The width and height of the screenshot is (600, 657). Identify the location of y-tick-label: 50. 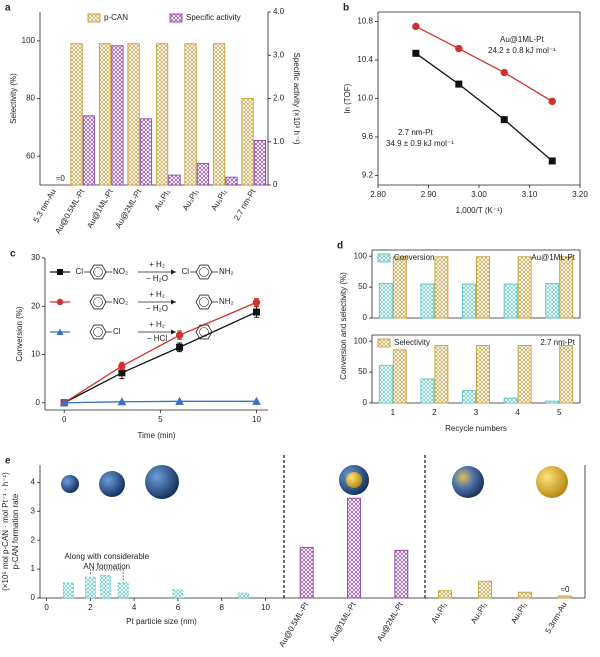
(362, 286).